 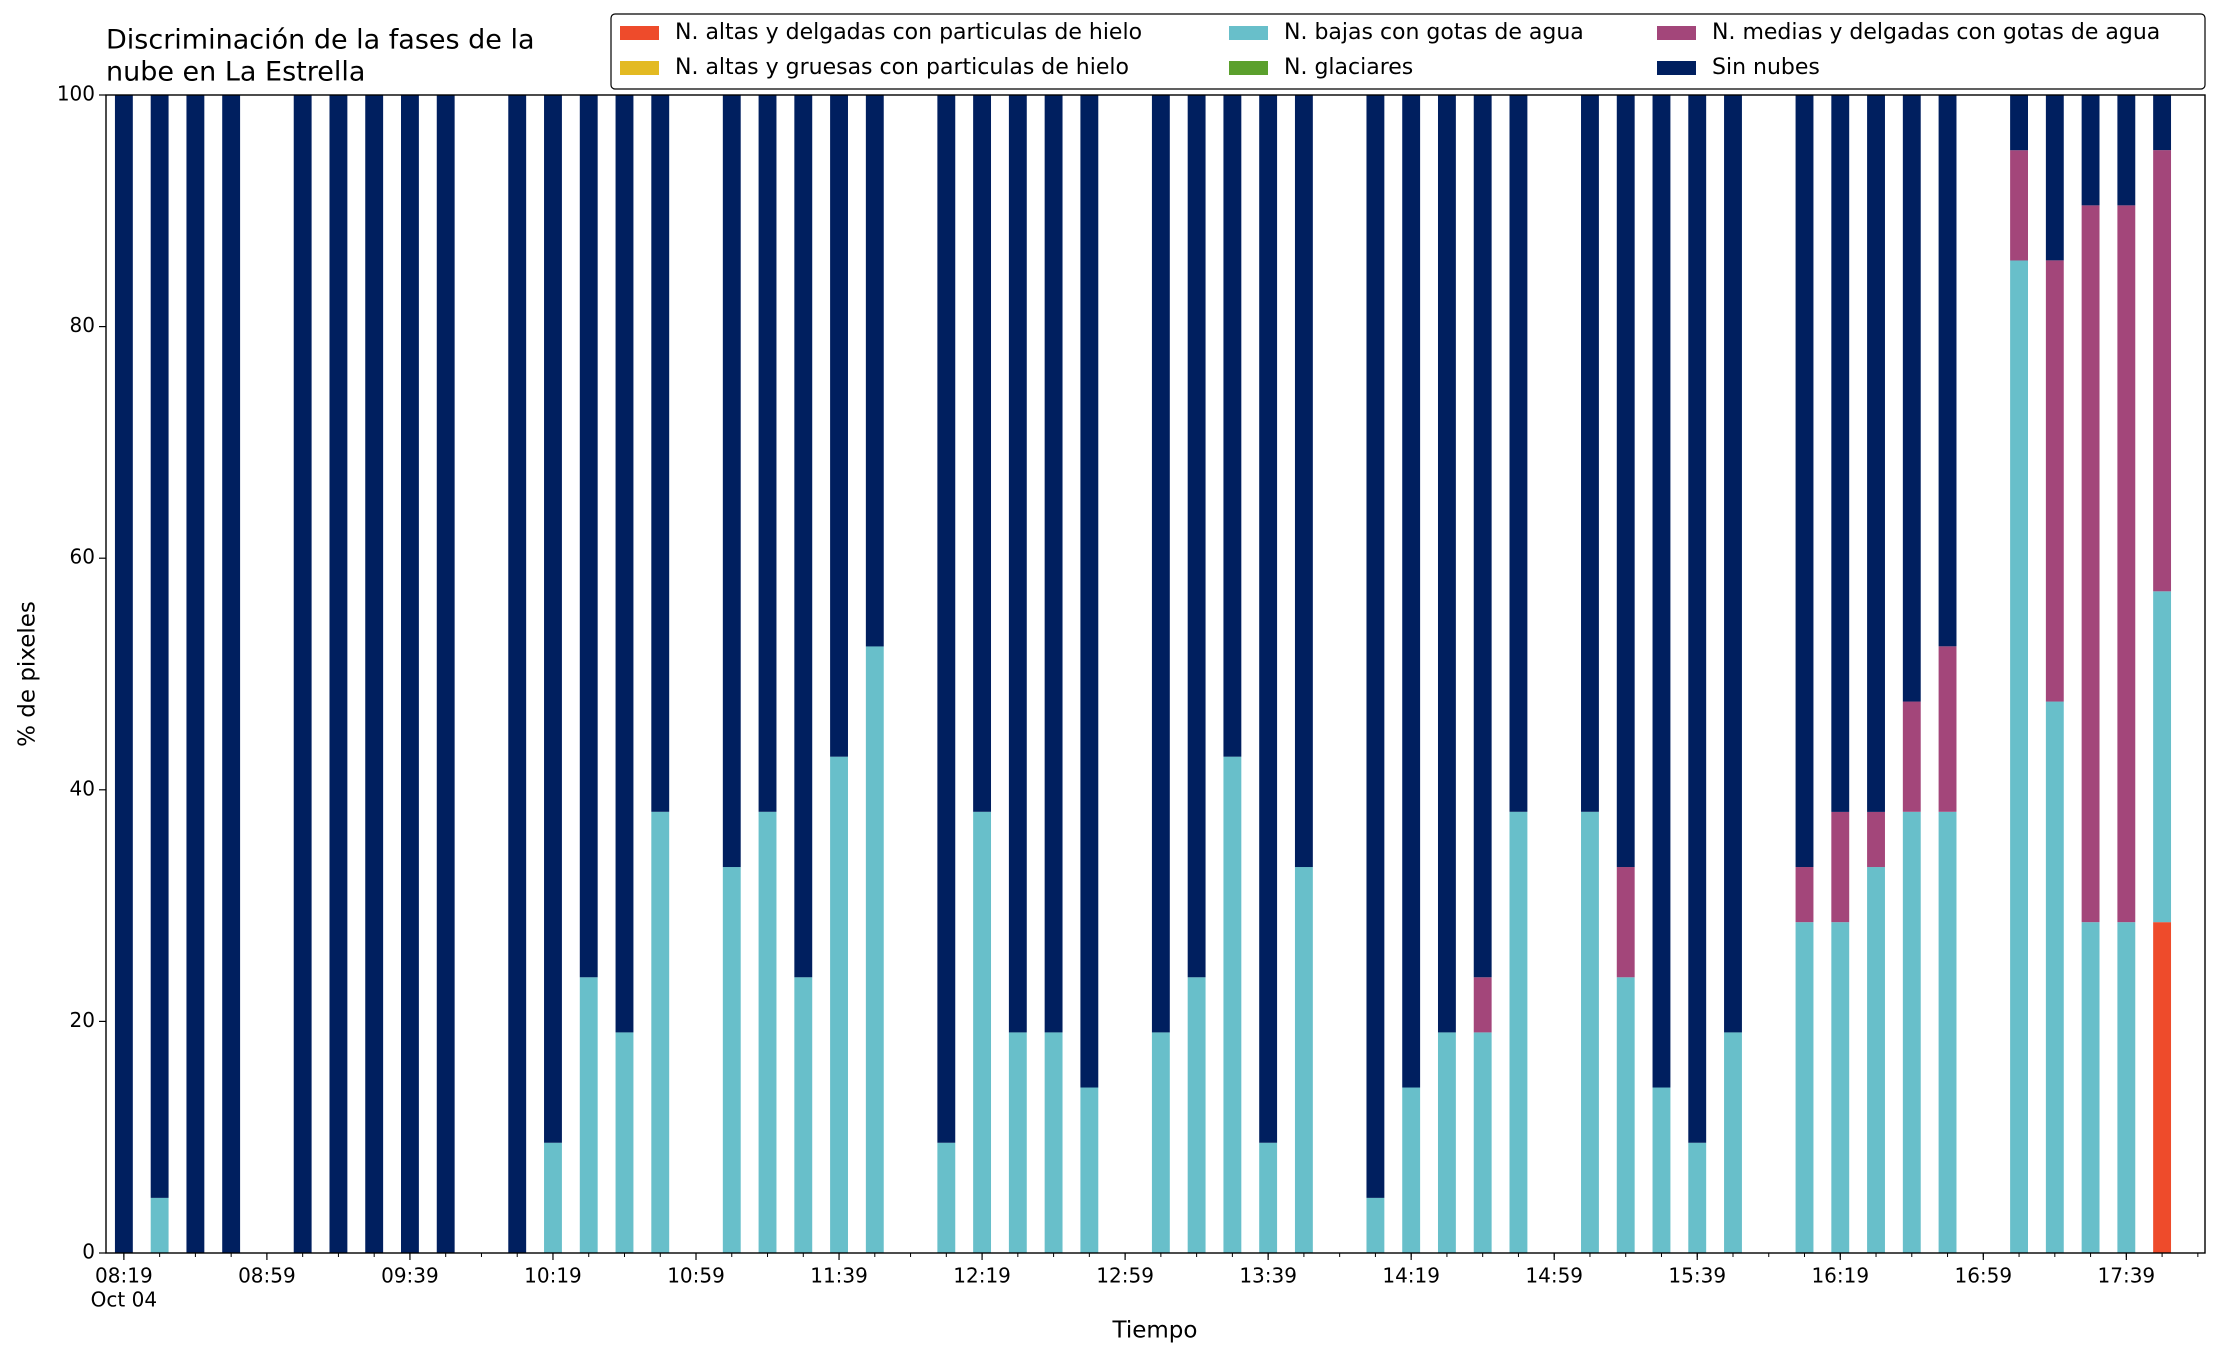 What do you see at coordinates (553, 1276) in the screenshot?
I see `x-tick-label: 10:19` at bounding box center [553, 1276].